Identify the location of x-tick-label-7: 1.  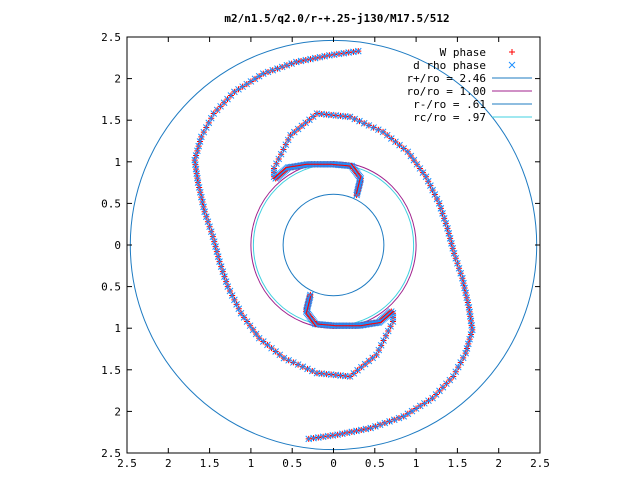
(416, 463).